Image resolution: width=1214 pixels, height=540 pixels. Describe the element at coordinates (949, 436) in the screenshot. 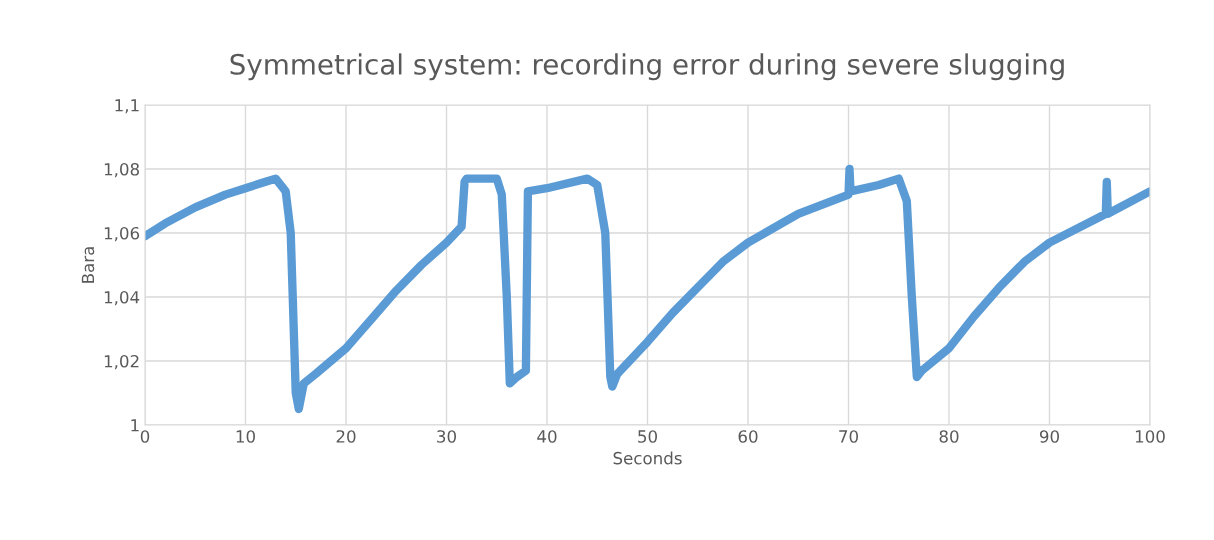

I see `x-tick-label: 80` at that location.